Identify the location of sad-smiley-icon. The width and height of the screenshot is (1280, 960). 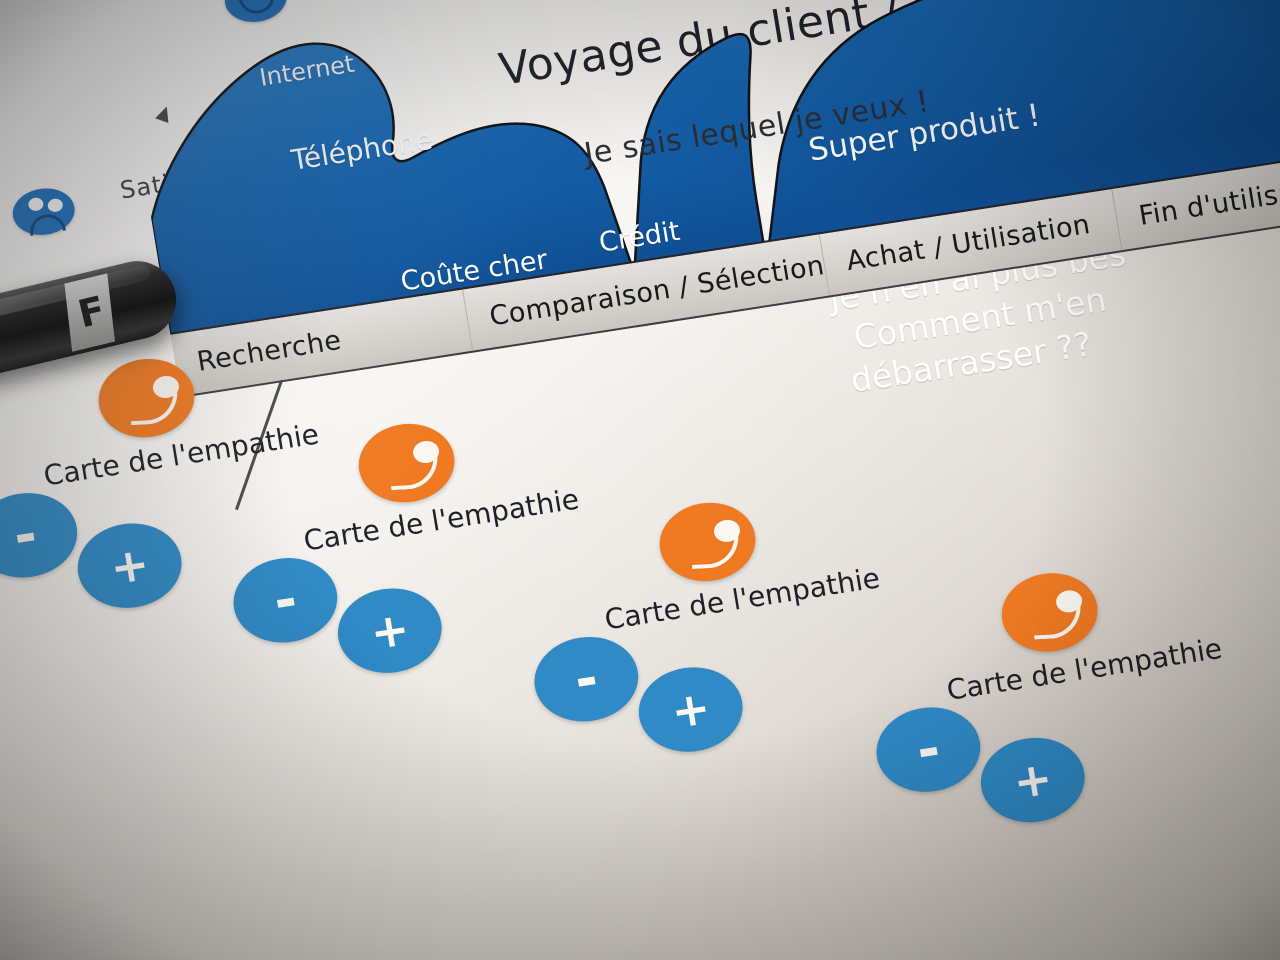
(44, 212).